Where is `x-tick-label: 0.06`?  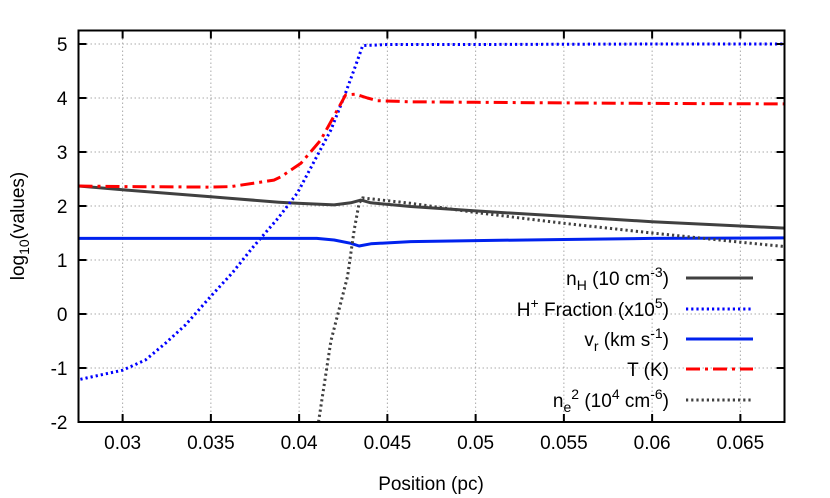
x-tick-label: 0.06 is located at coordinates (652, 443).